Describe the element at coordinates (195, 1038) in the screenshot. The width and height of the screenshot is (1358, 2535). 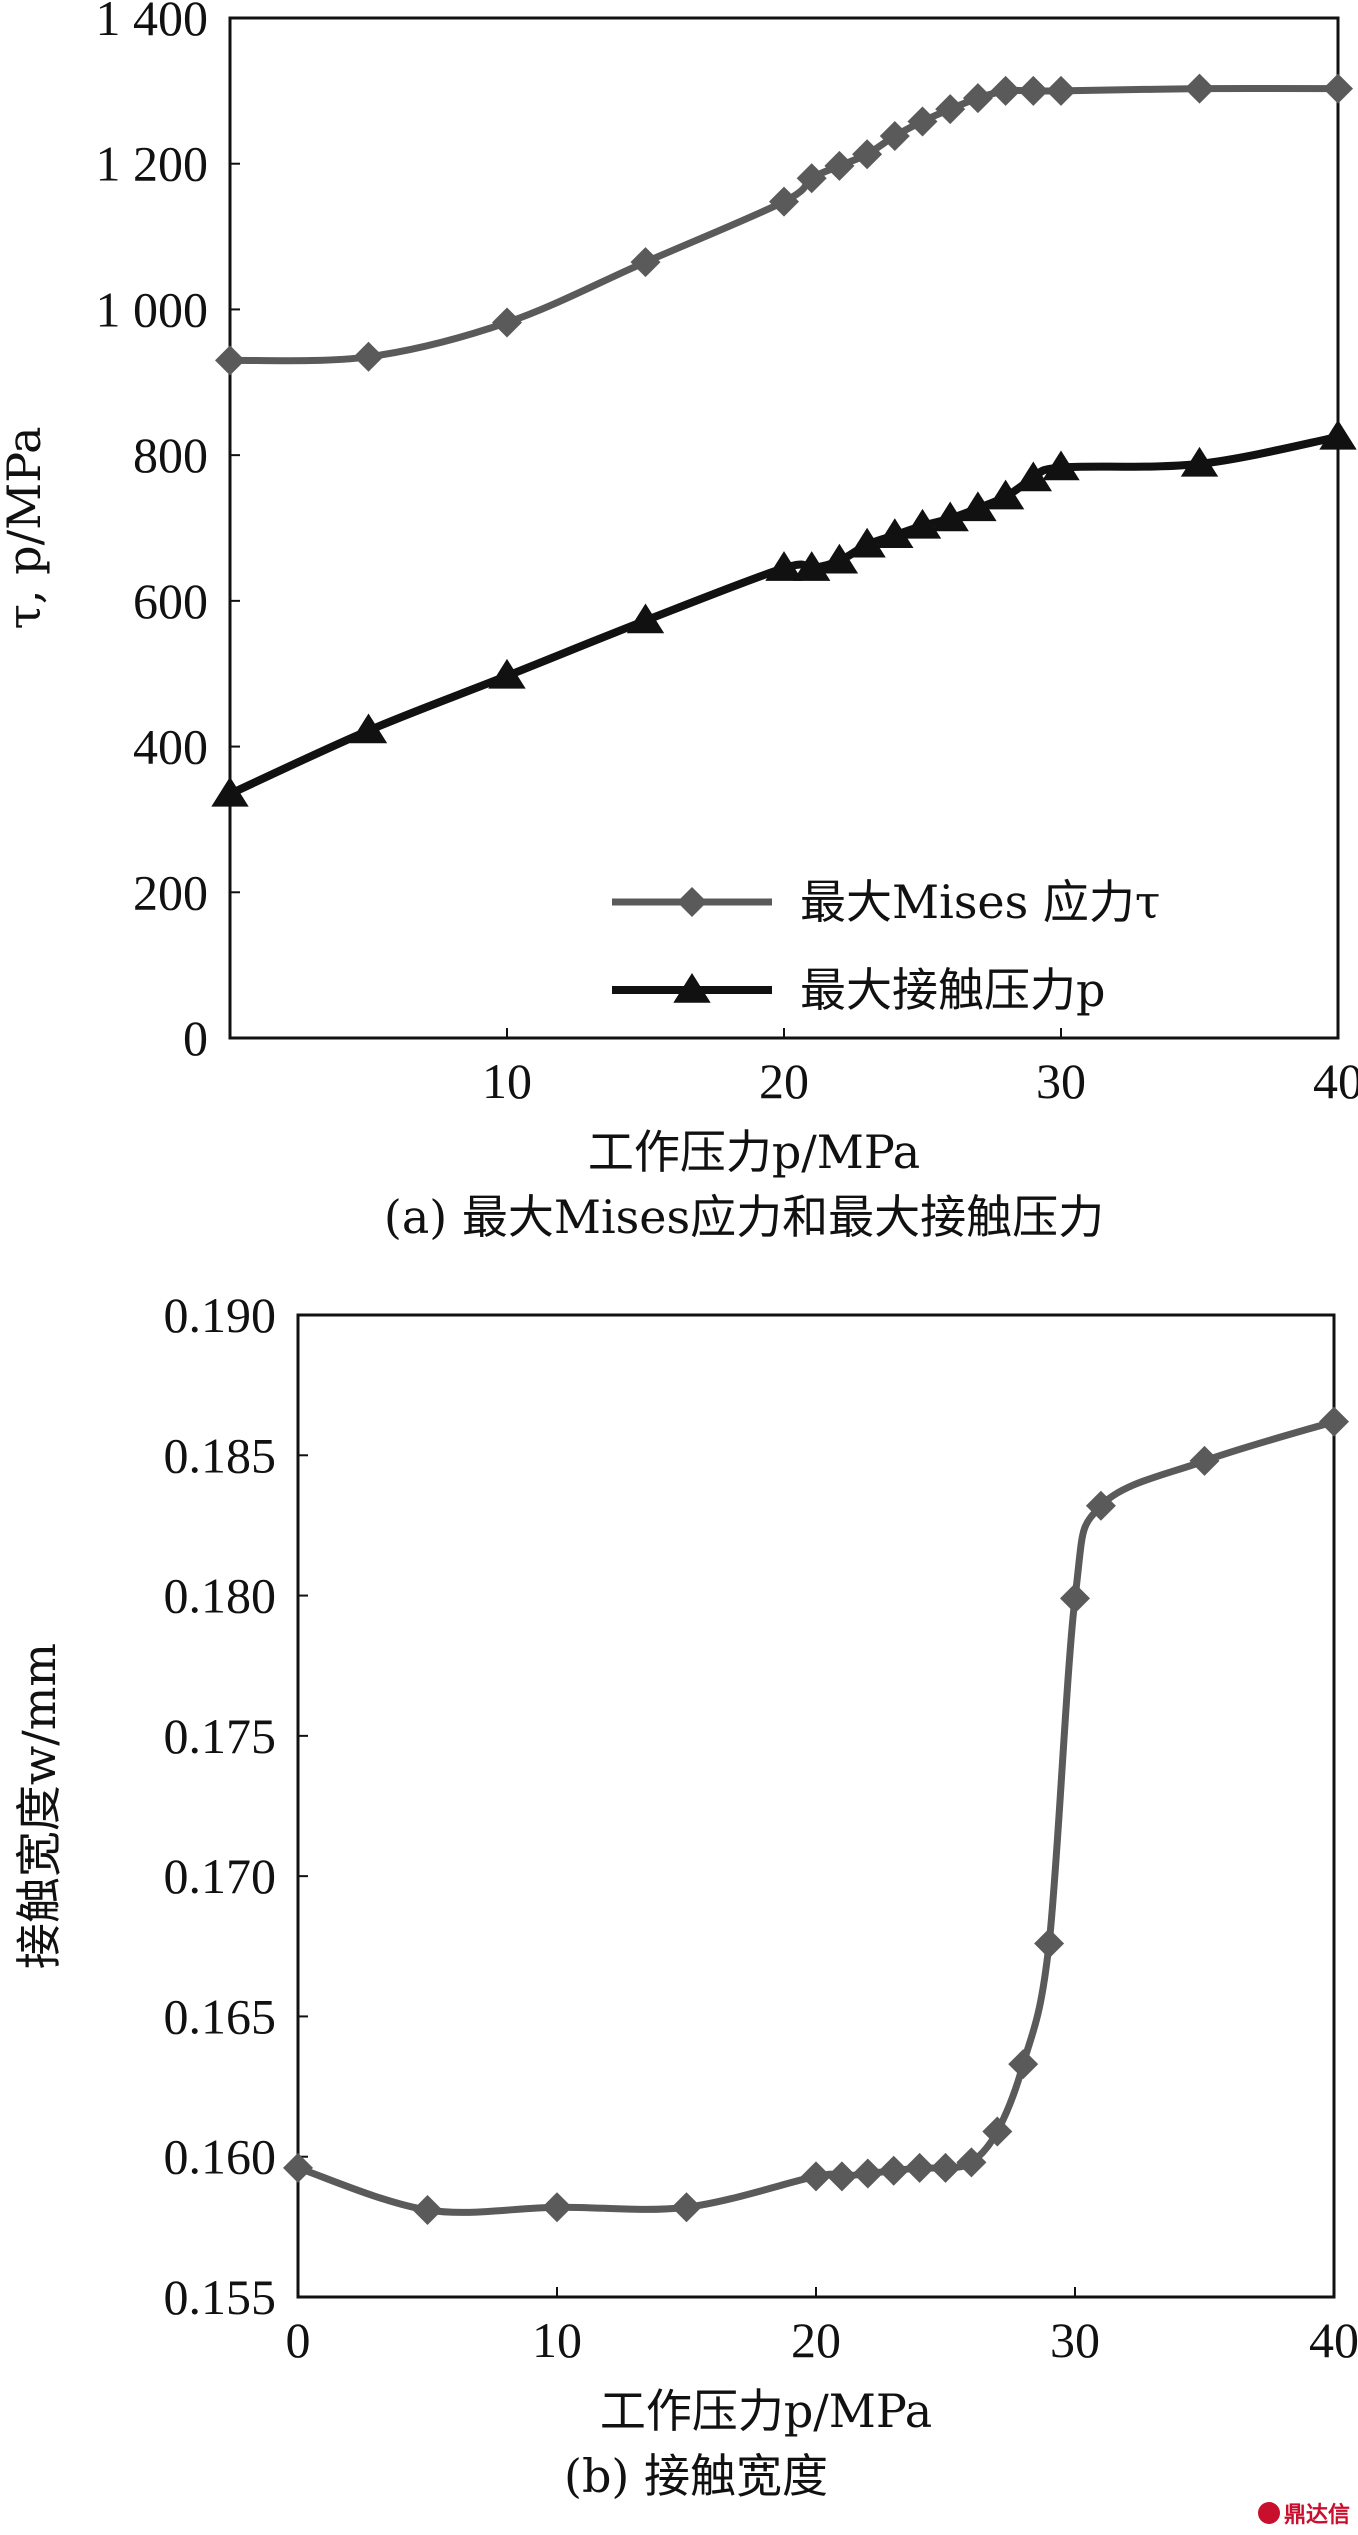
I see `y-tick-label: 0` at that location.